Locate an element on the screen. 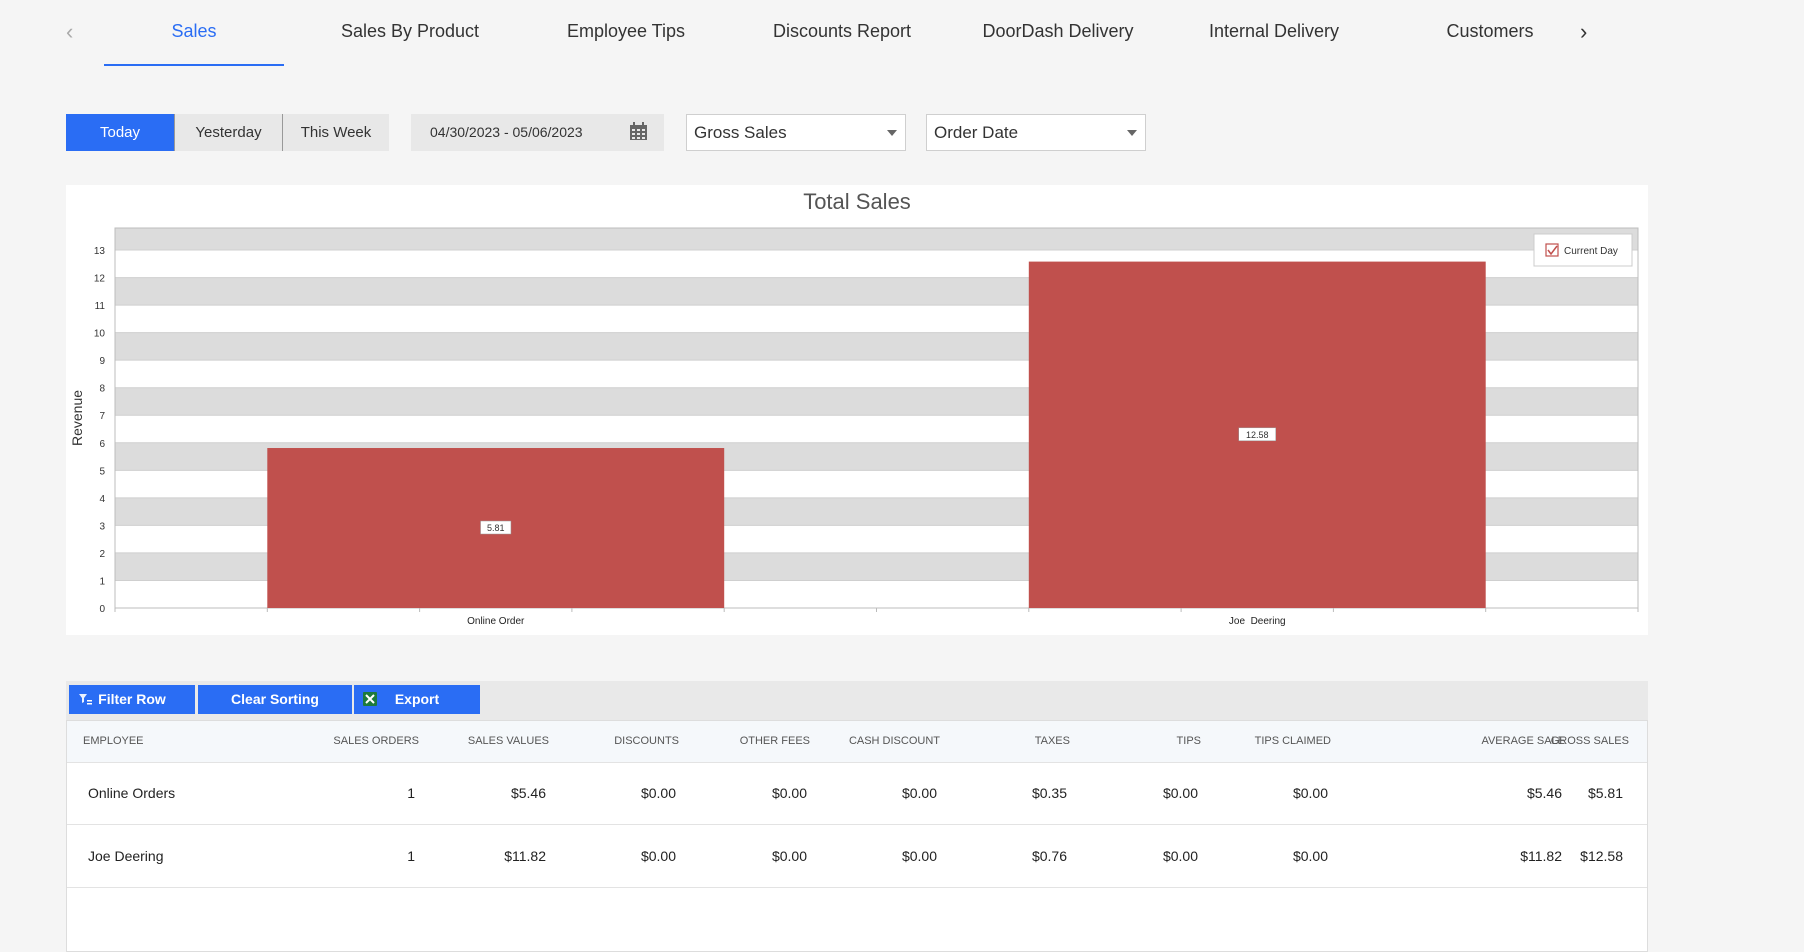 Image resolution: width=1804 pixels, height=952 pixels. cell-gross-sales: $5.81 is located at coordinates (1605, 793).